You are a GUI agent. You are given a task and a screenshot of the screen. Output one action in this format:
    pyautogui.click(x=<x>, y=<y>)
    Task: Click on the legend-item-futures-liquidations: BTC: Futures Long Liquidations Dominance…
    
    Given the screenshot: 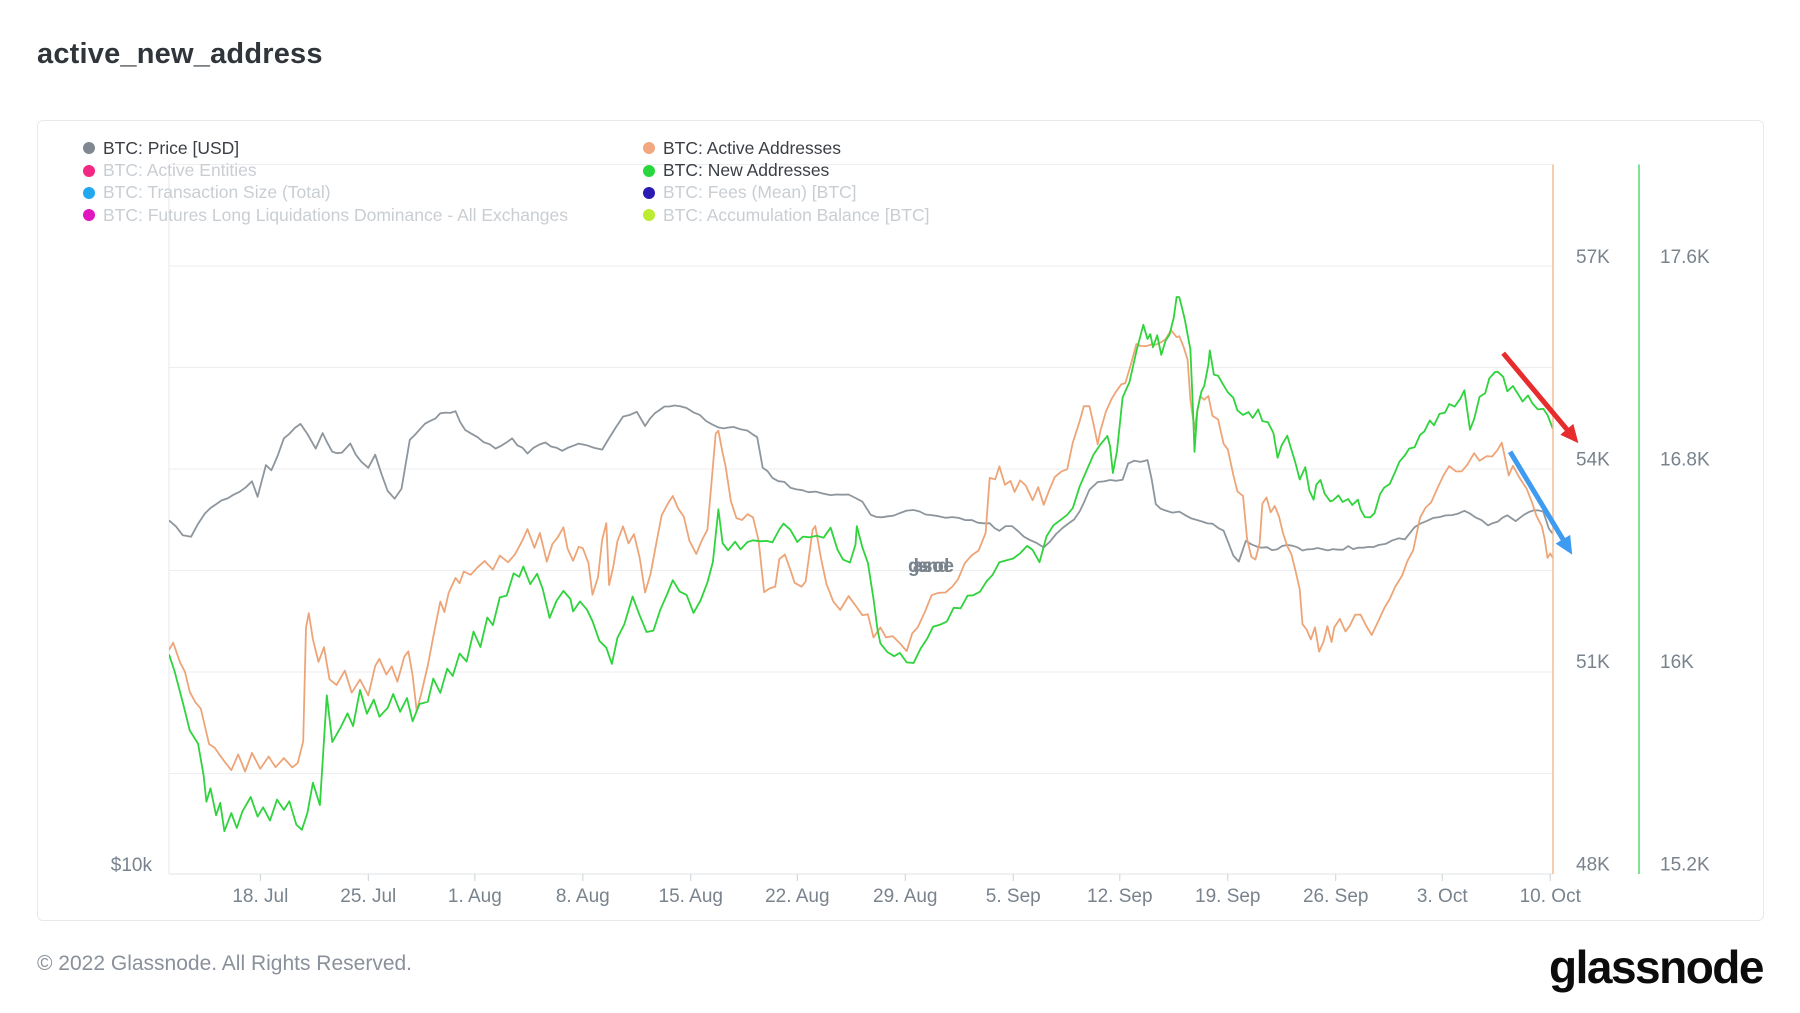 What is the action you would take?
    pyautogui.click(x=325, y=215)
    